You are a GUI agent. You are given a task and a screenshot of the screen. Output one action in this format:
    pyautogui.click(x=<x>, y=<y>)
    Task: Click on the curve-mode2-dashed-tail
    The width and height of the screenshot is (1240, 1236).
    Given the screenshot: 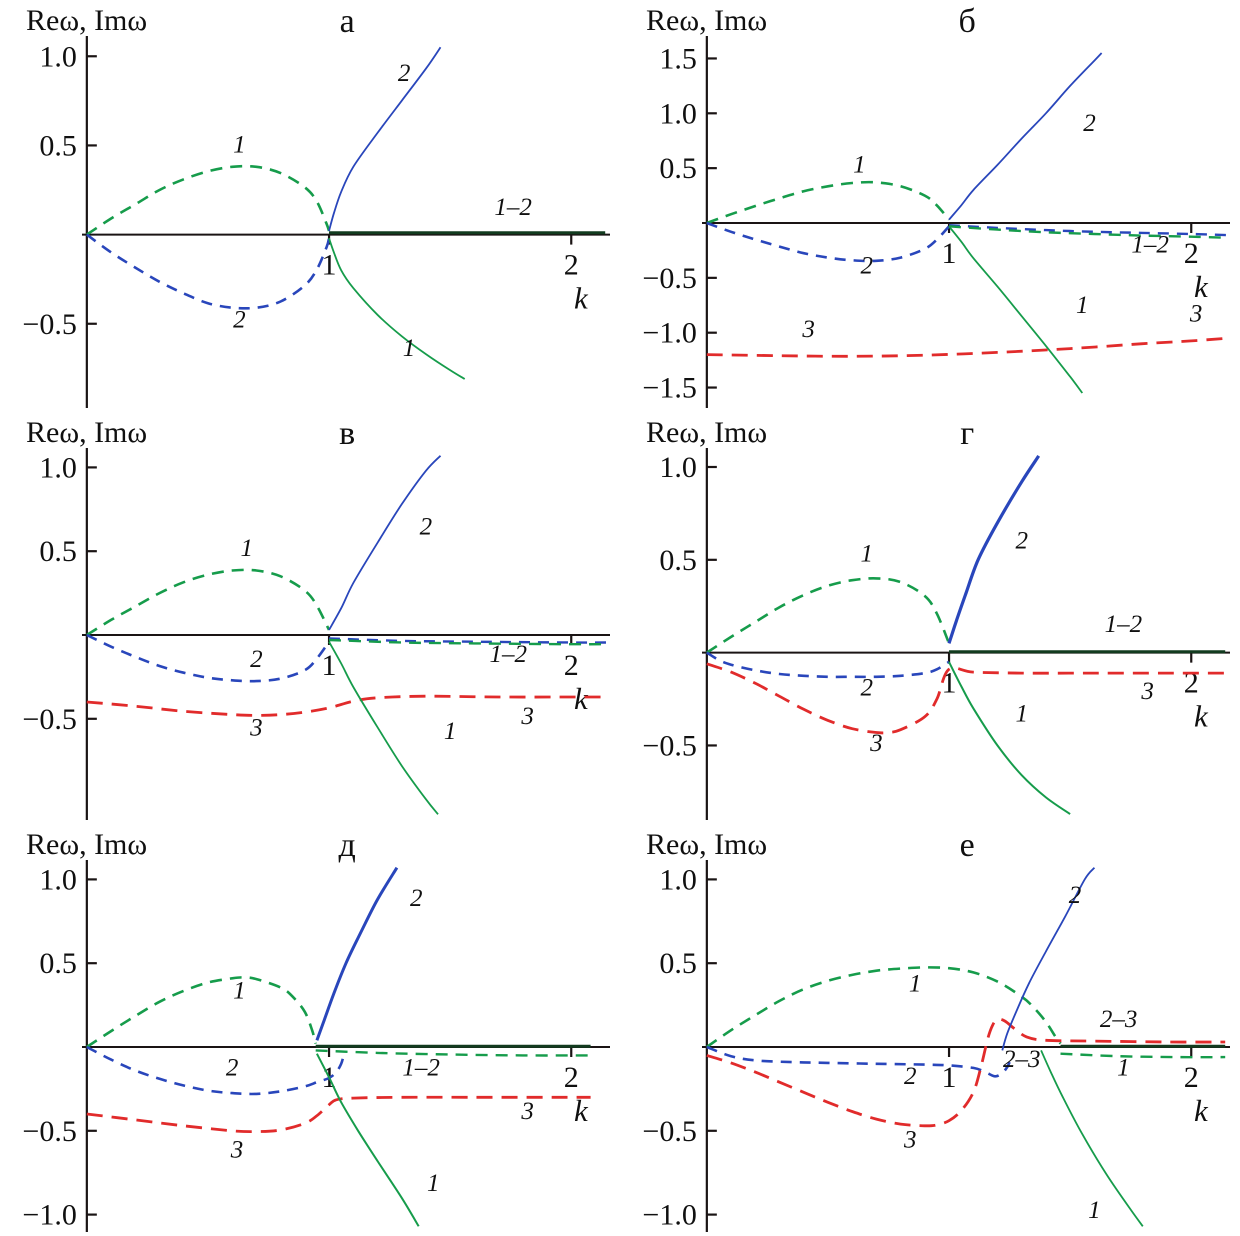 What is the action you would take?
    pyautogui.click(x=468, y=640)
    